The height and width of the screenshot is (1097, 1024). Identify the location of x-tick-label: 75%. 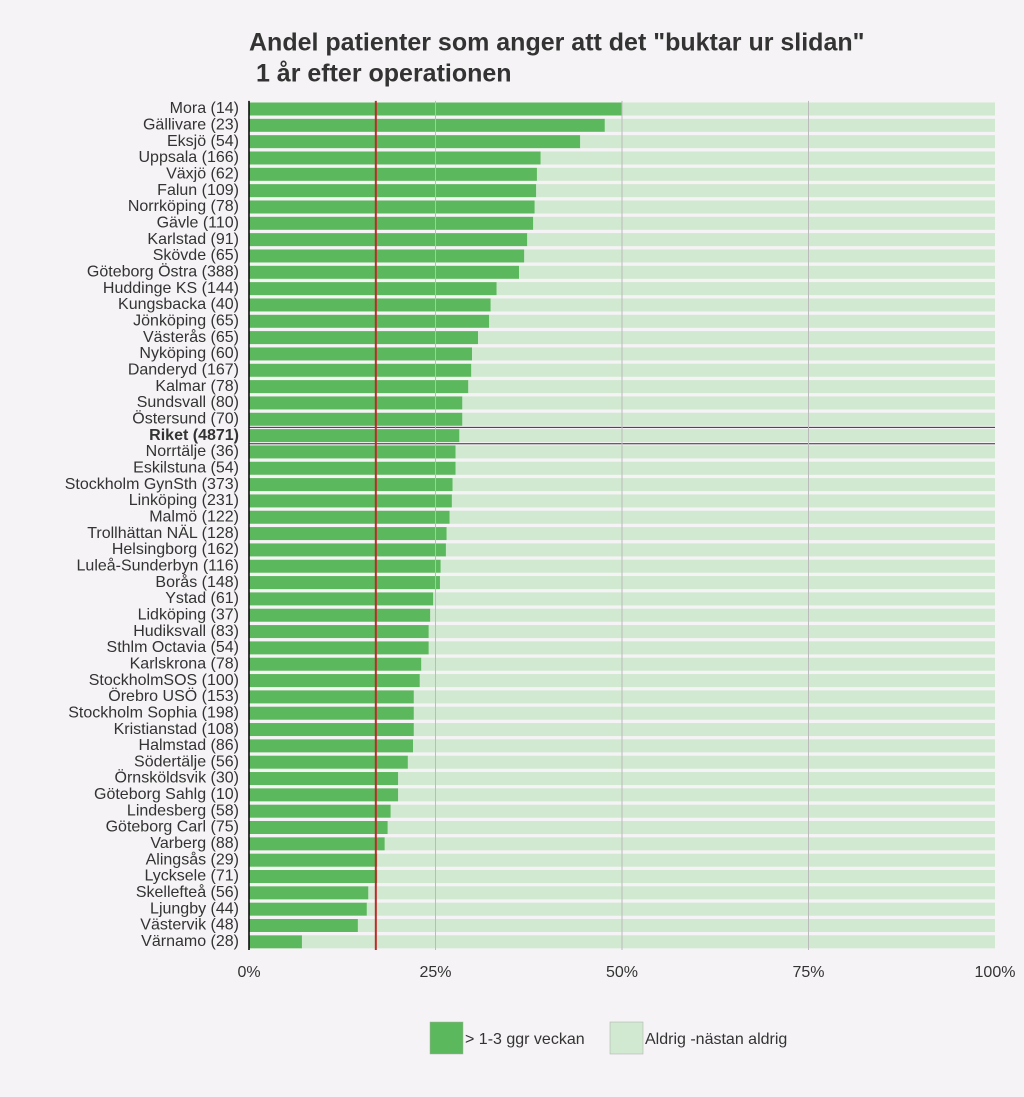
(808, 972).